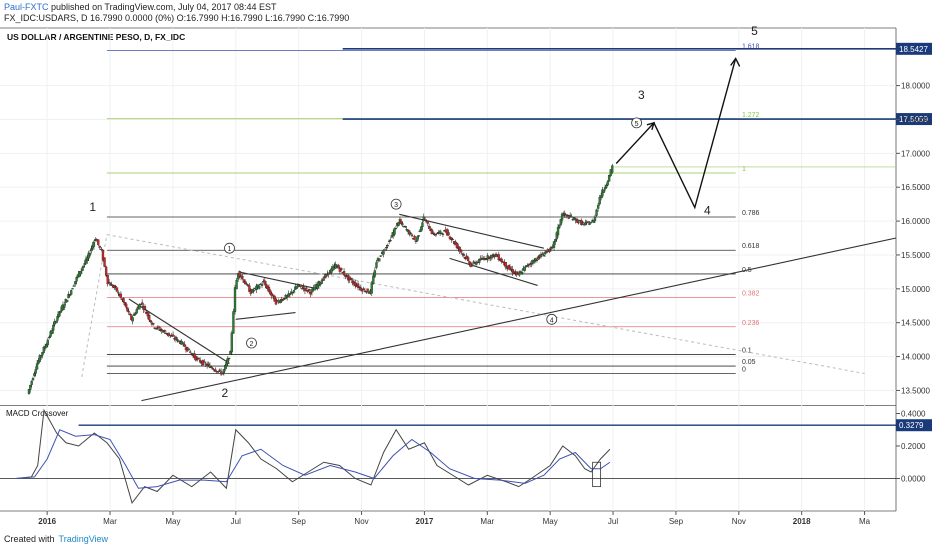 This screenshot has width=932, height=550. I want to click on x-tick-label: Nov, so click(739, 521).